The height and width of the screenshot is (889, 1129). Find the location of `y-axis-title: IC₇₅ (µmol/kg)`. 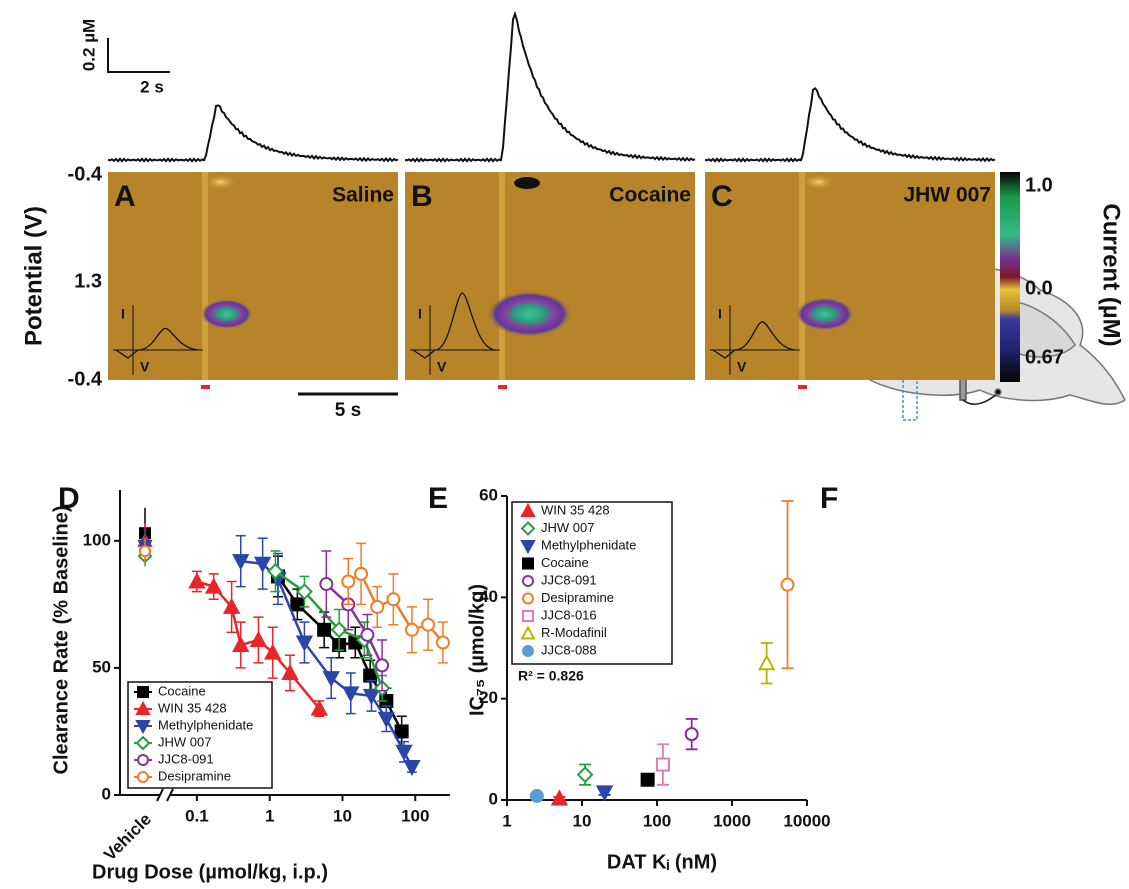

y-axis-title: IC₇₅ (µmol/kg) is located at coordinates (477, 650).